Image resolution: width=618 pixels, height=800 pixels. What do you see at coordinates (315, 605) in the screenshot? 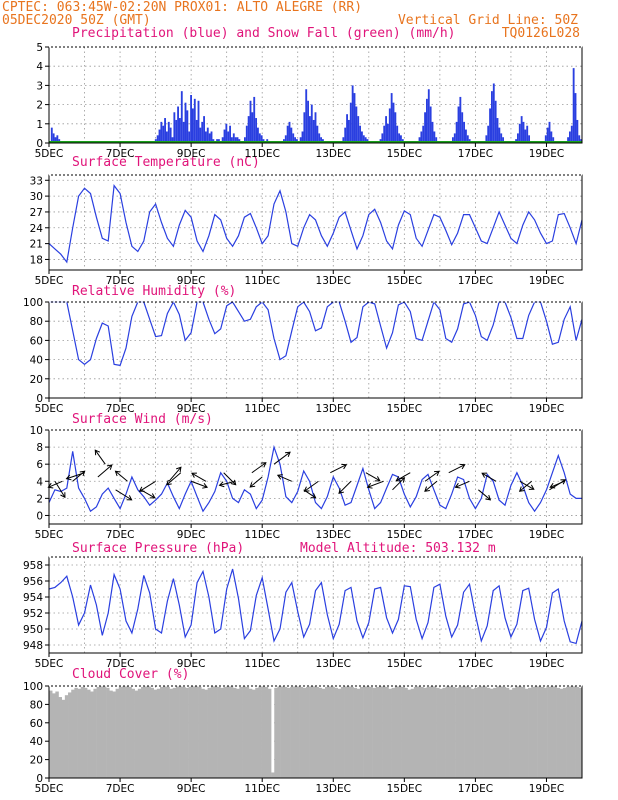
I see `pressure-frame` at bounding box center [315, 605].